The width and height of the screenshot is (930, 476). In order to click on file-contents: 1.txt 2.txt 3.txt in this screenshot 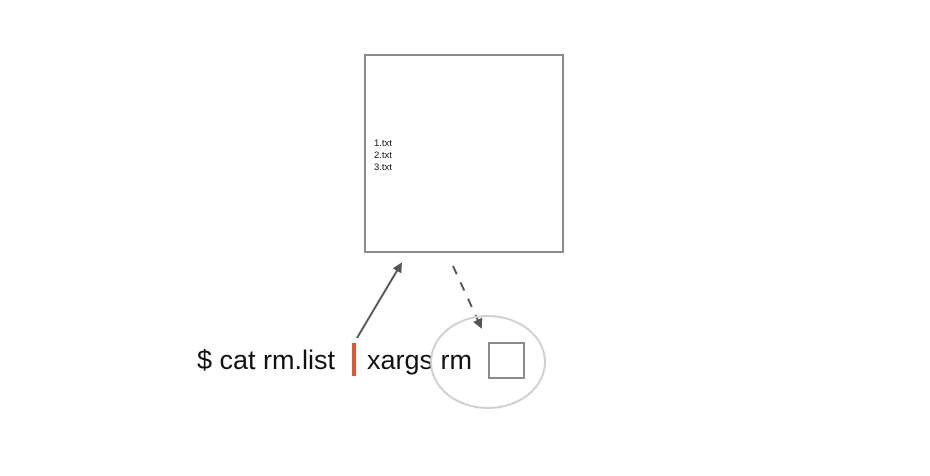, I will do `click(383, 156)`.